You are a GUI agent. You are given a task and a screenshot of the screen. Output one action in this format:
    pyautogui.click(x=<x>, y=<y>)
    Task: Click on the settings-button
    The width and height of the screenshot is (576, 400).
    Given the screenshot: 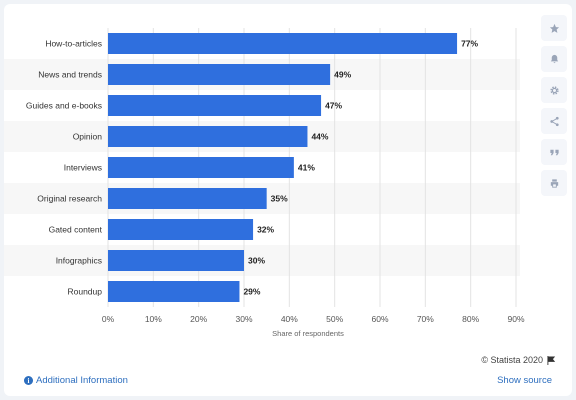 What is the action you would take?
    pyautogui.click(x=554, y=90)
    